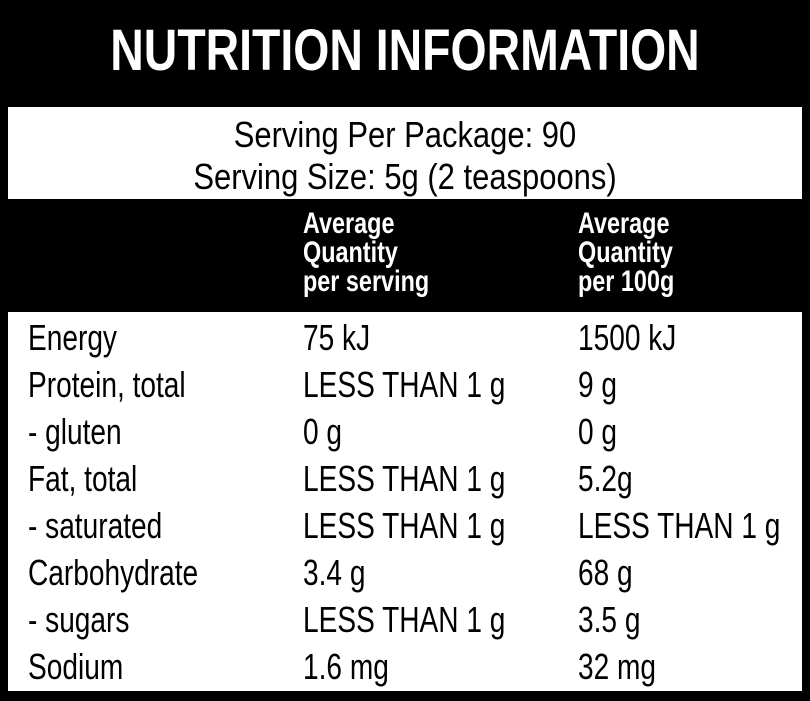  Describe the element at coordinates (605, 478) in the screenshot. I see `nutrient-value: 5.2g` at that location.